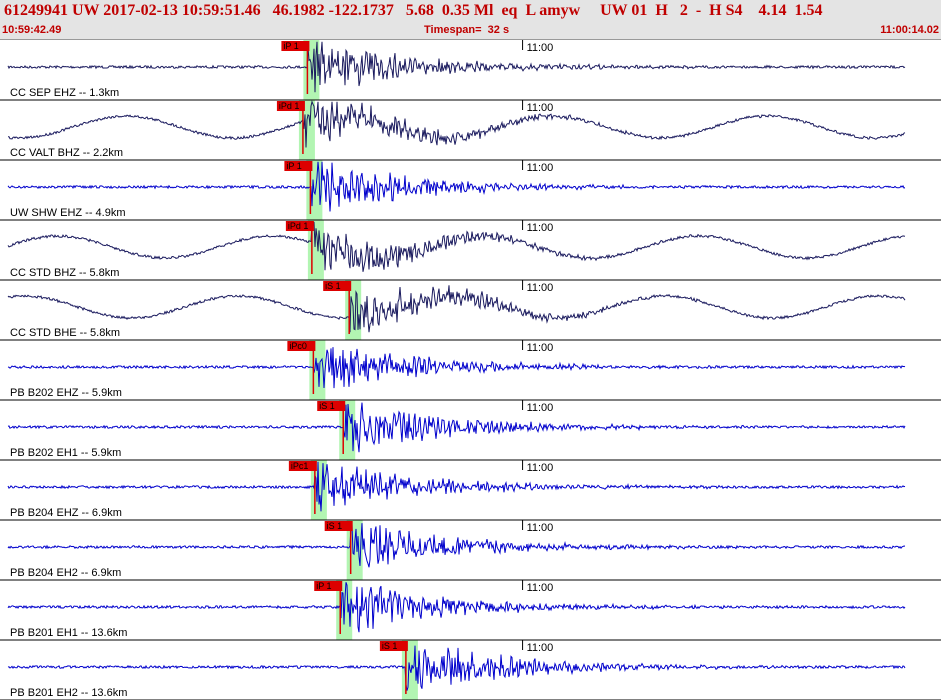 The image size is (941, 700). Describe the element at coordinates (65, 573) in the screenshot. I see `channel-label: PB B204 EH2 -- 6.9km` at that location.